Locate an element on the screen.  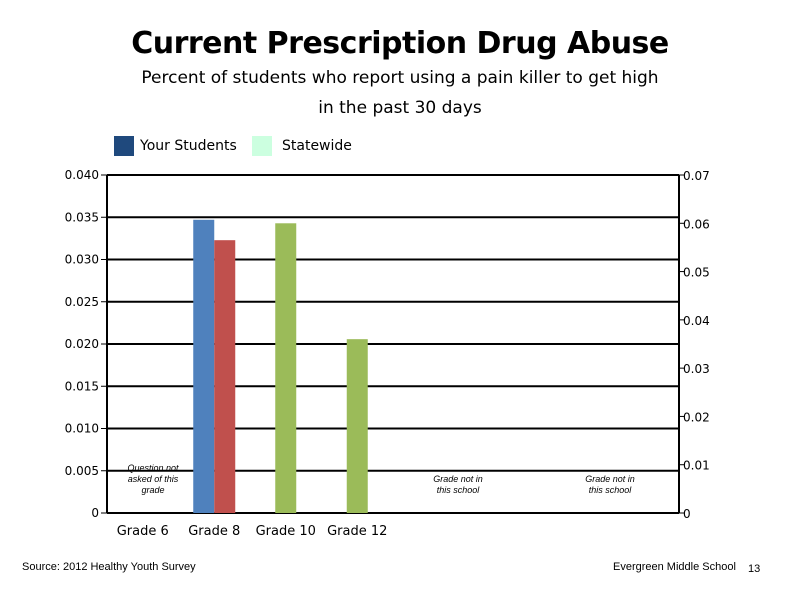
note-1-line-2: this school is located at coordinates (458, 490).